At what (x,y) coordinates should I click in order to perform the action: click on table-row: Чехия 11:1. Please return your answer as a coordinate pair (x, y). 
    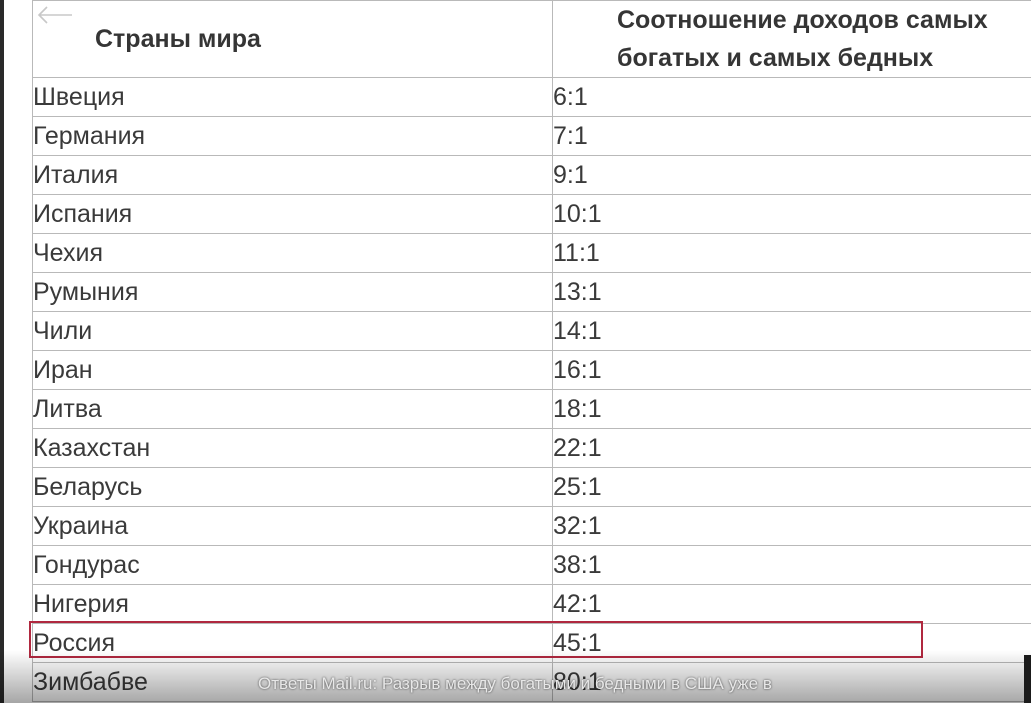
    Looking at the image, I should click on (531, 253).